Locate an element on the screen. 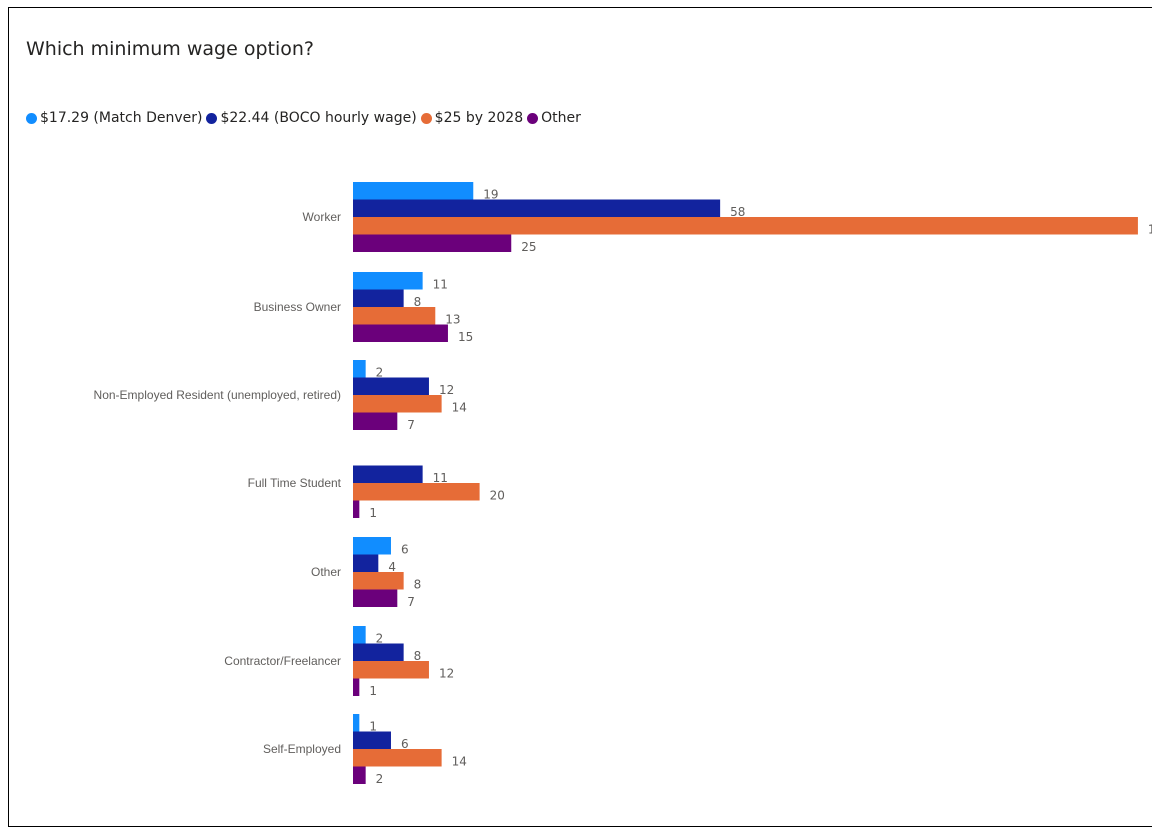 Image resolution: width=1152 pixels, height=827 pixels. data-label: 15 is located at coordinates (465, 337).